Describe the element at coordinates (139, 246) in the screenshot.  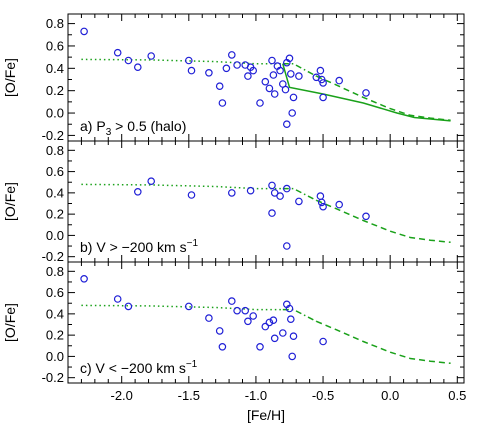
I see `panel-label: b) V > −200 km s−1` at that location.